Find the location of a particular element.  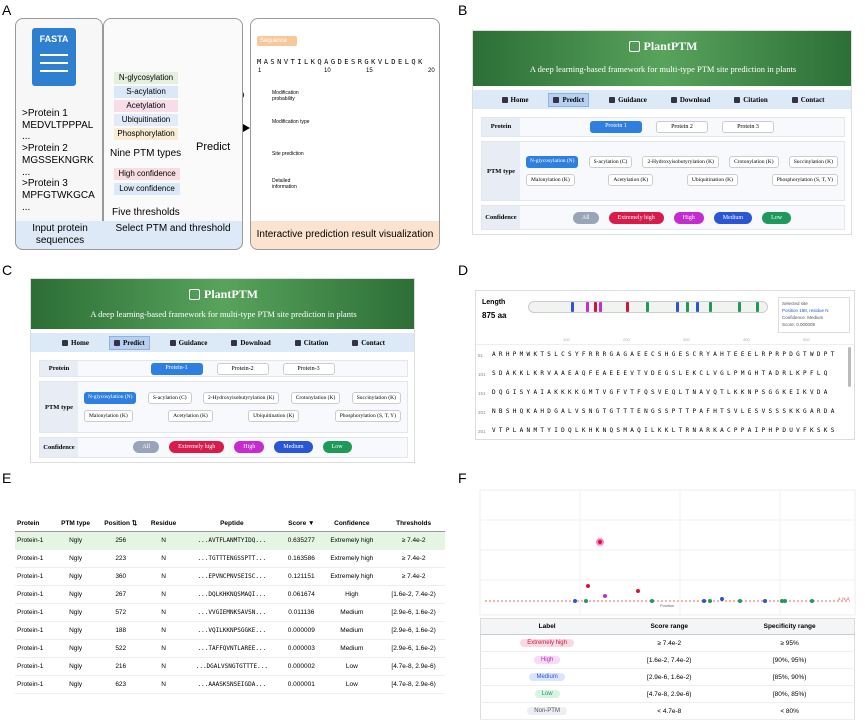

protein-buttons: Protein-1 Protein-2 Protein-3 is located at coordinates (242, 368).